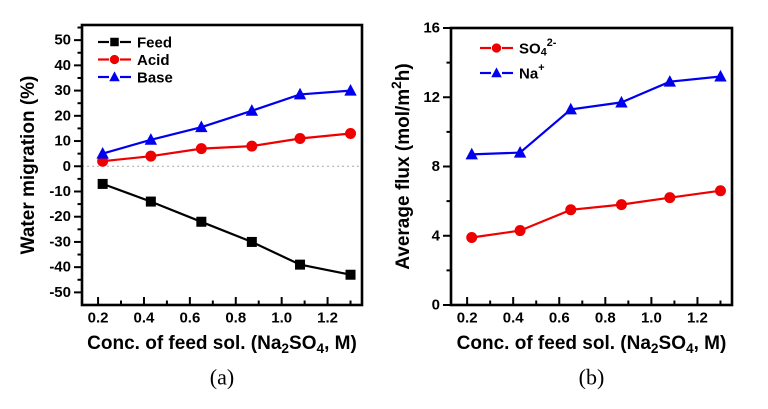 The height and width of the screenshot is (409, 768). Describe the element at coordinates (60, 241) in the screenshot. I see `y-tick-label: -30` at that location.